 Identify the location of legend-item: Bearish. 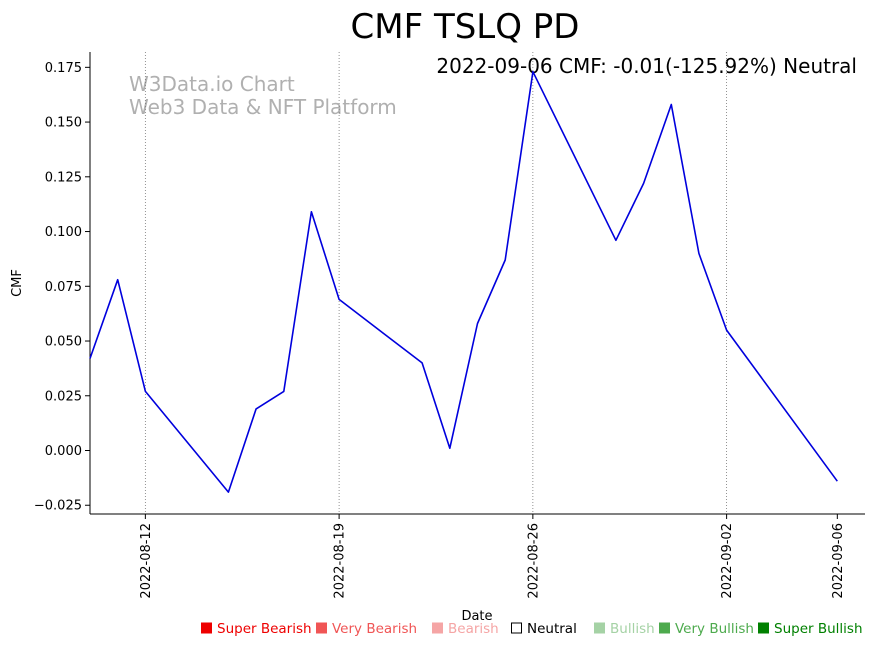
(465, 629).